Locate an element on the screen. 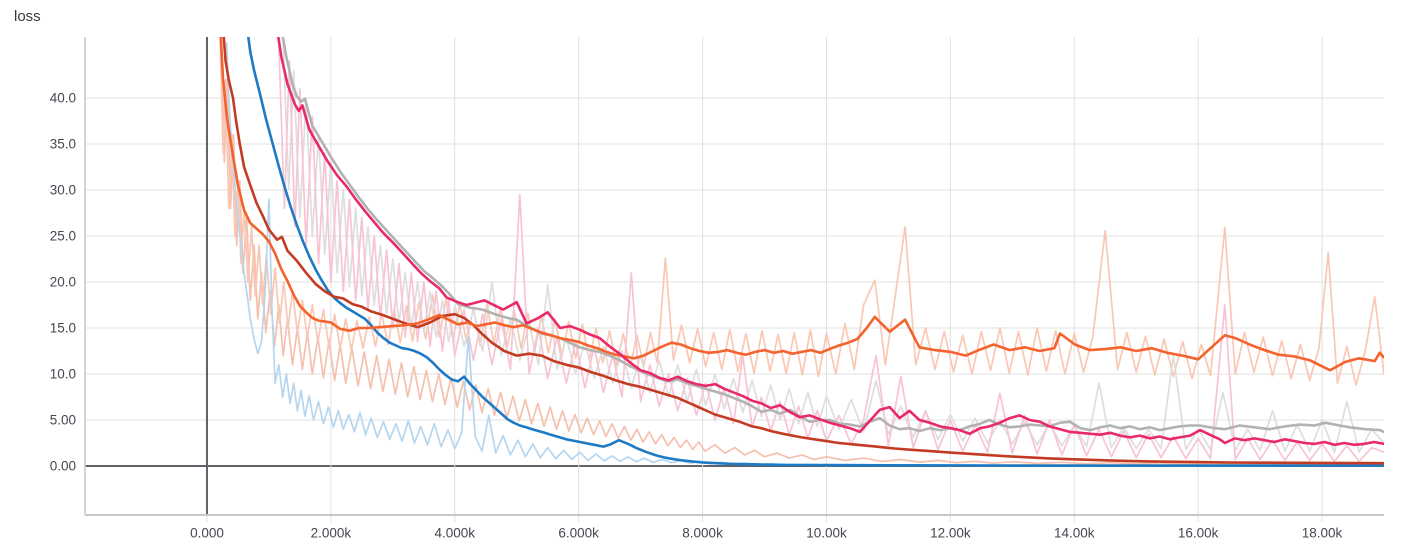 Image resolution: width=1403 pixels, height=552 pixels. x-tick-label: 10.00k is located at coordinates (826, 533).